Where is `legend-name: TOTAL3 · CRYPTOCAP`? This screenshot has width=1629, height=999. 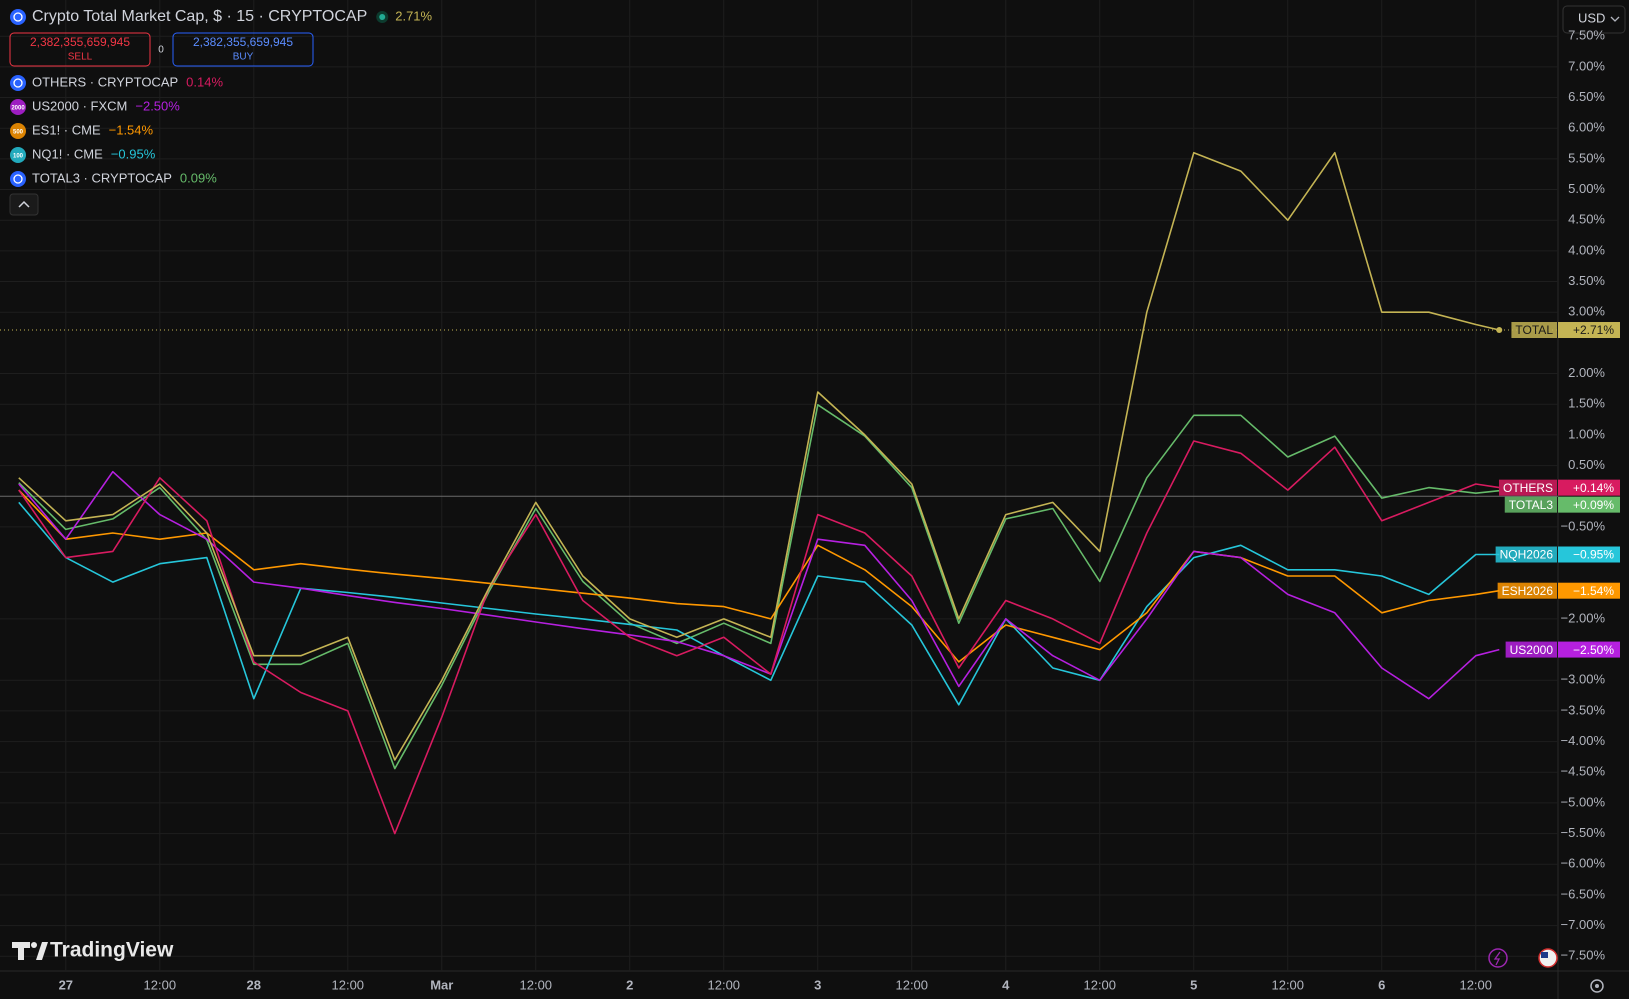 legend-name: TOTAL3 · CRYPTOCAP is located at coordinates (102, 177).